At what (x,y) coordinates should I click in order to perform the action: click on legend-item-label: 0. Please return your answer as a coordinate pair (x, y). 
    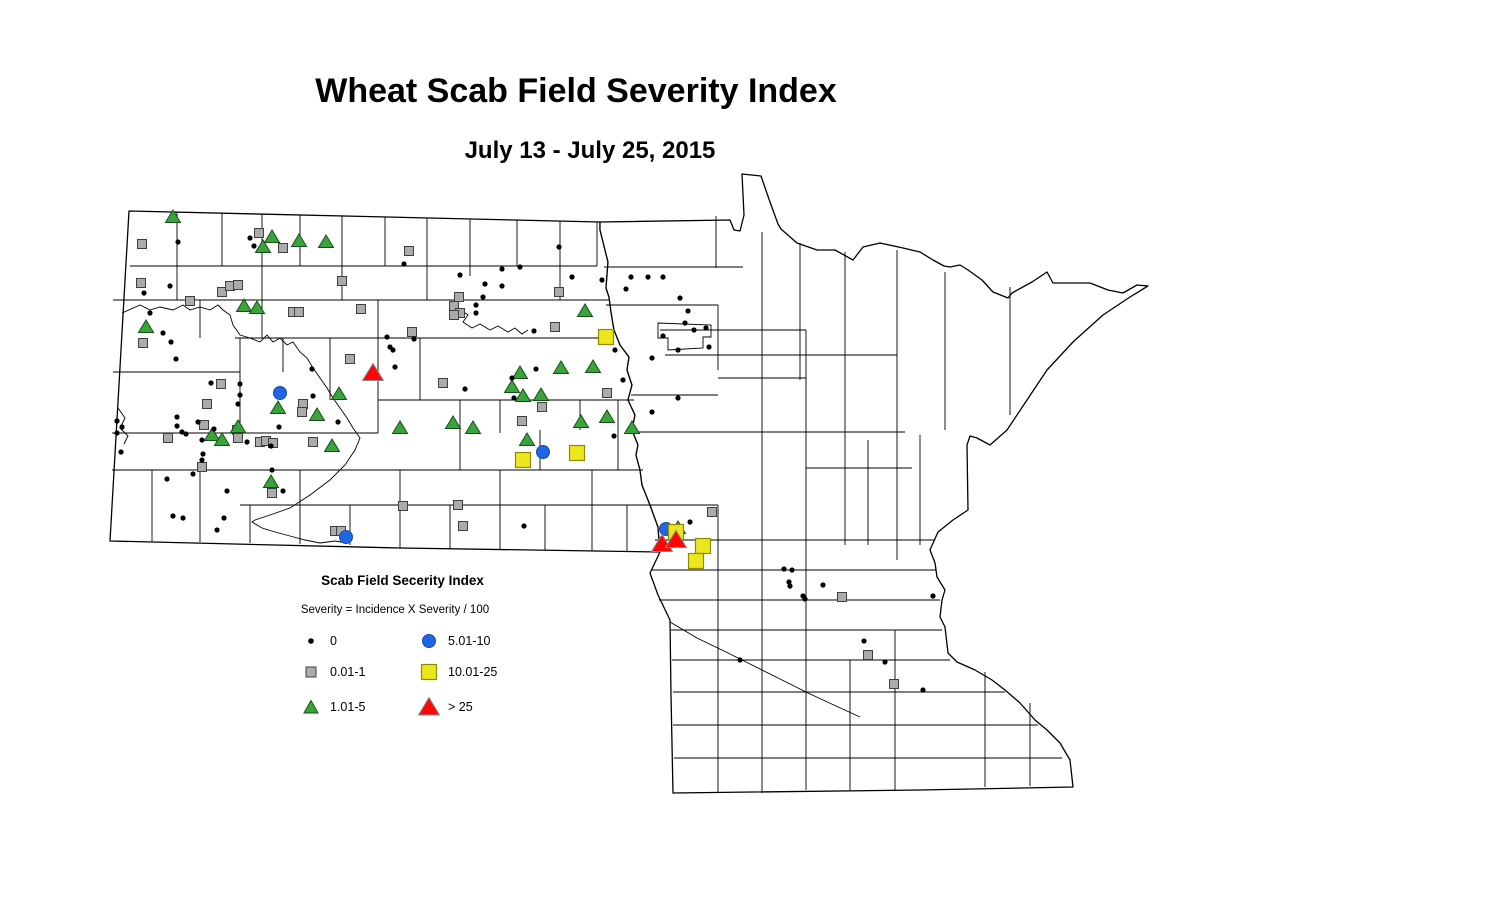
    Looking at the image, I should click on (333, 641).